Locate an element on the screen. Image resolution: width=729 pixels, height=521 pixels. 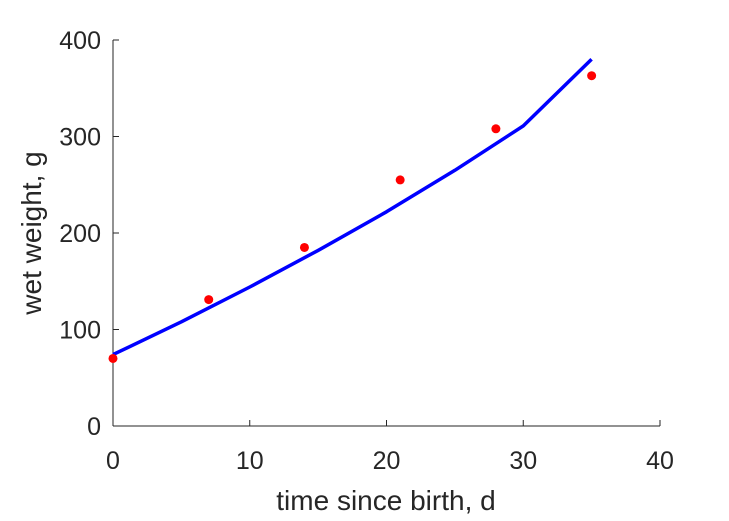
y-tick-label: 400 is located at coordinates (80, 41).